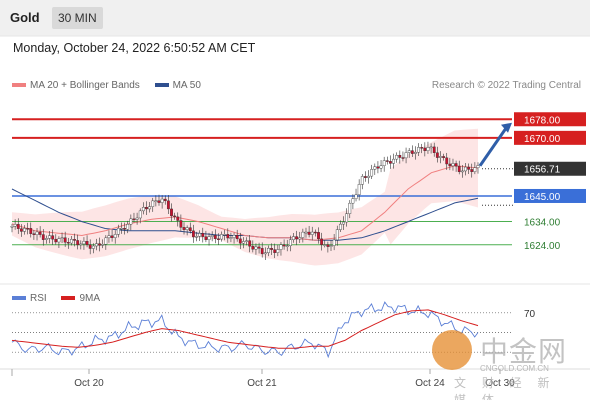 This screenshot has width=590, height=400. Describe the element at coordinates (452, 350) in the screenshot. I see `watermark-logo` at that location.